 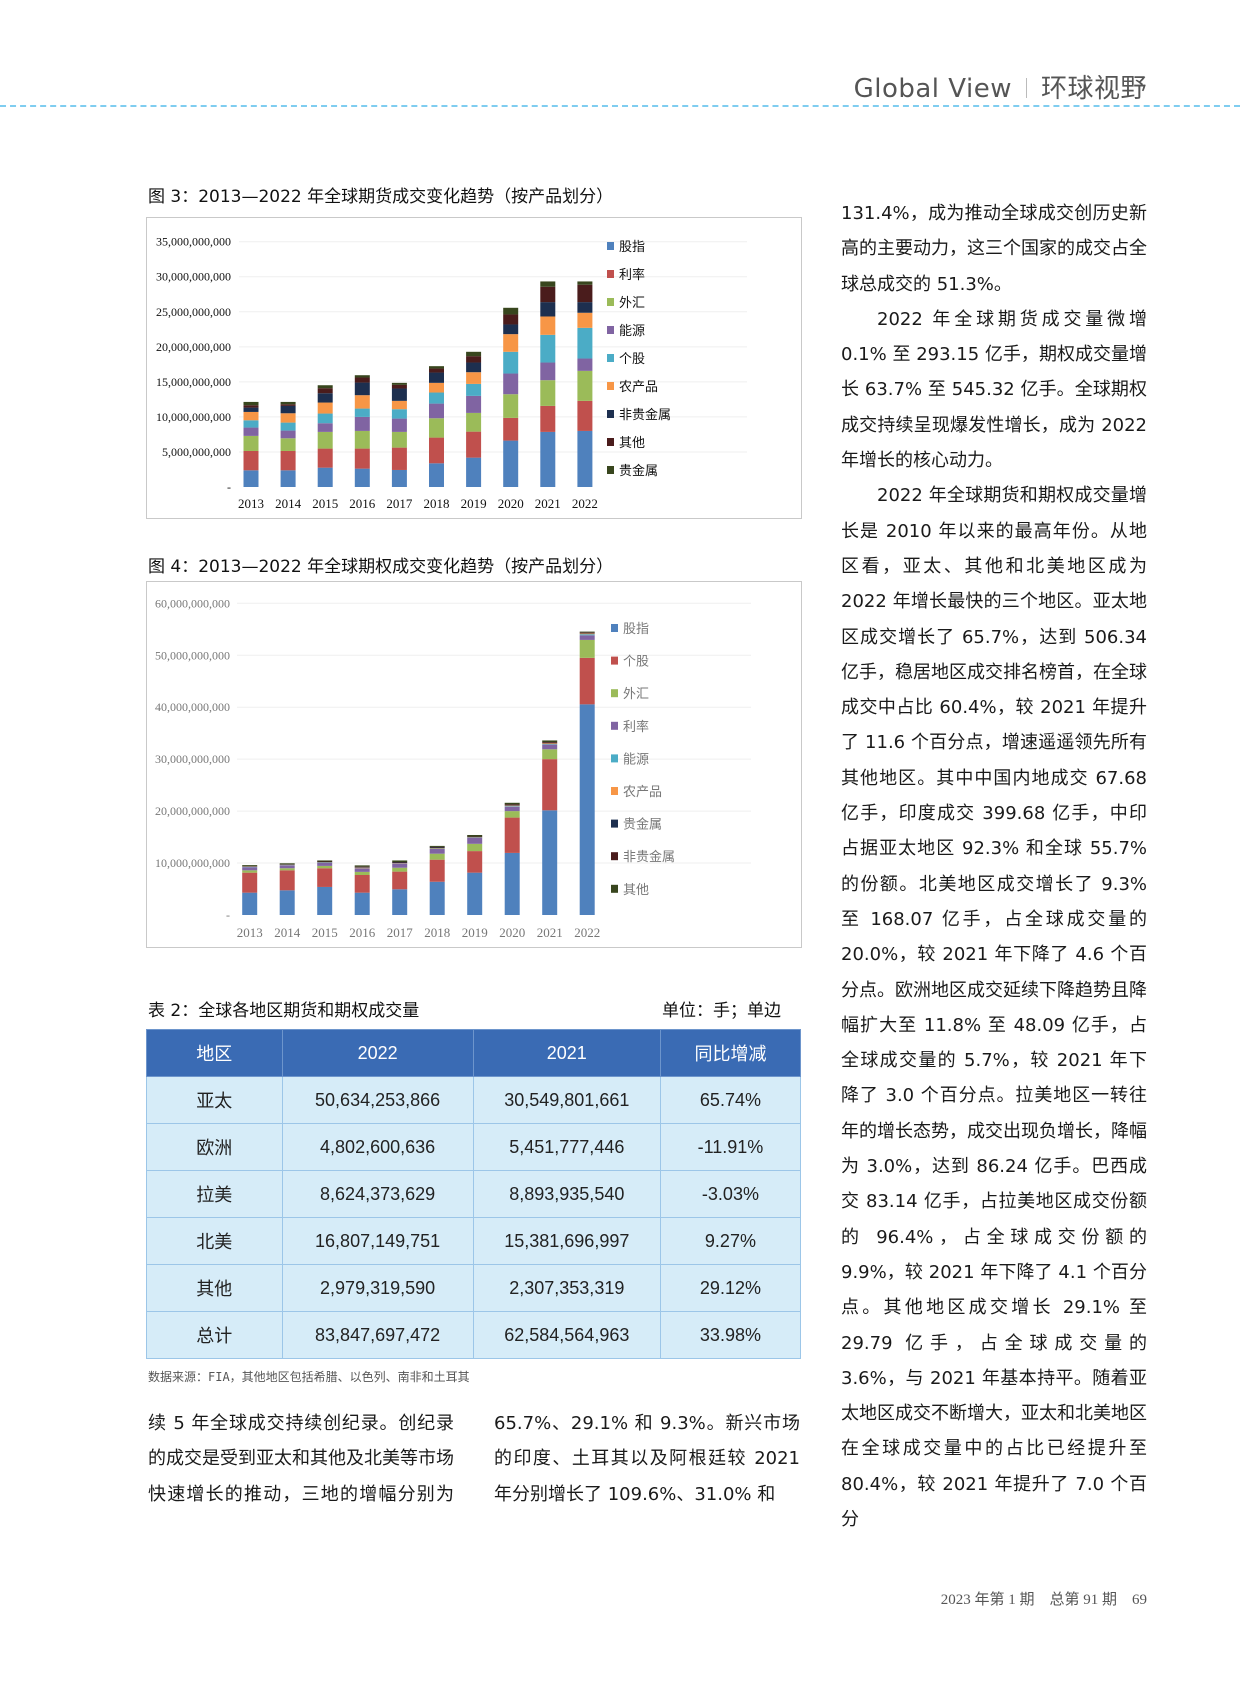 What do you see at coordinates (193, 242) in the screenshot?
I see `y-tick-label: 35,000,000,000` at bounding box center [193, 242].